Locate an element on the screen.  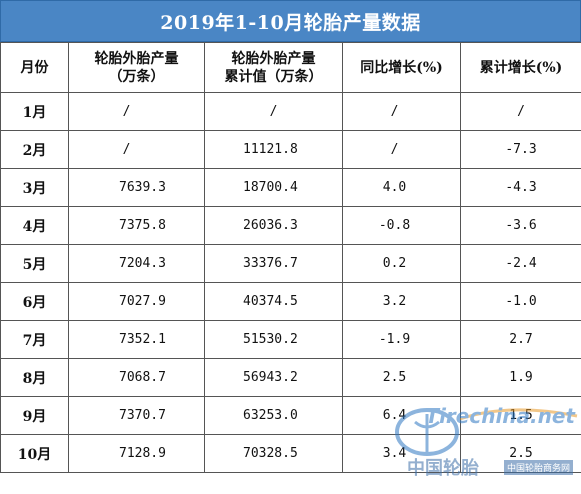
cell-cum-growth: -3.6 is located at coordinates (521, 226).